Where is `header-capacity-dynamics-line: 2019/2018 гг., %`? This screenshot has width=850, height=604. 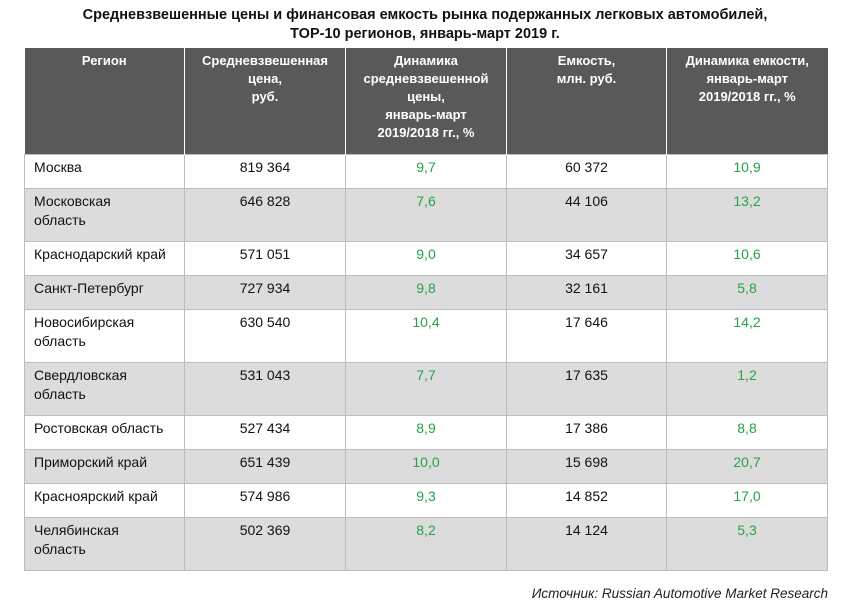 header-capacity-dynamics-line: 2019/2018 гг., % is located at coordinates (747, 96).